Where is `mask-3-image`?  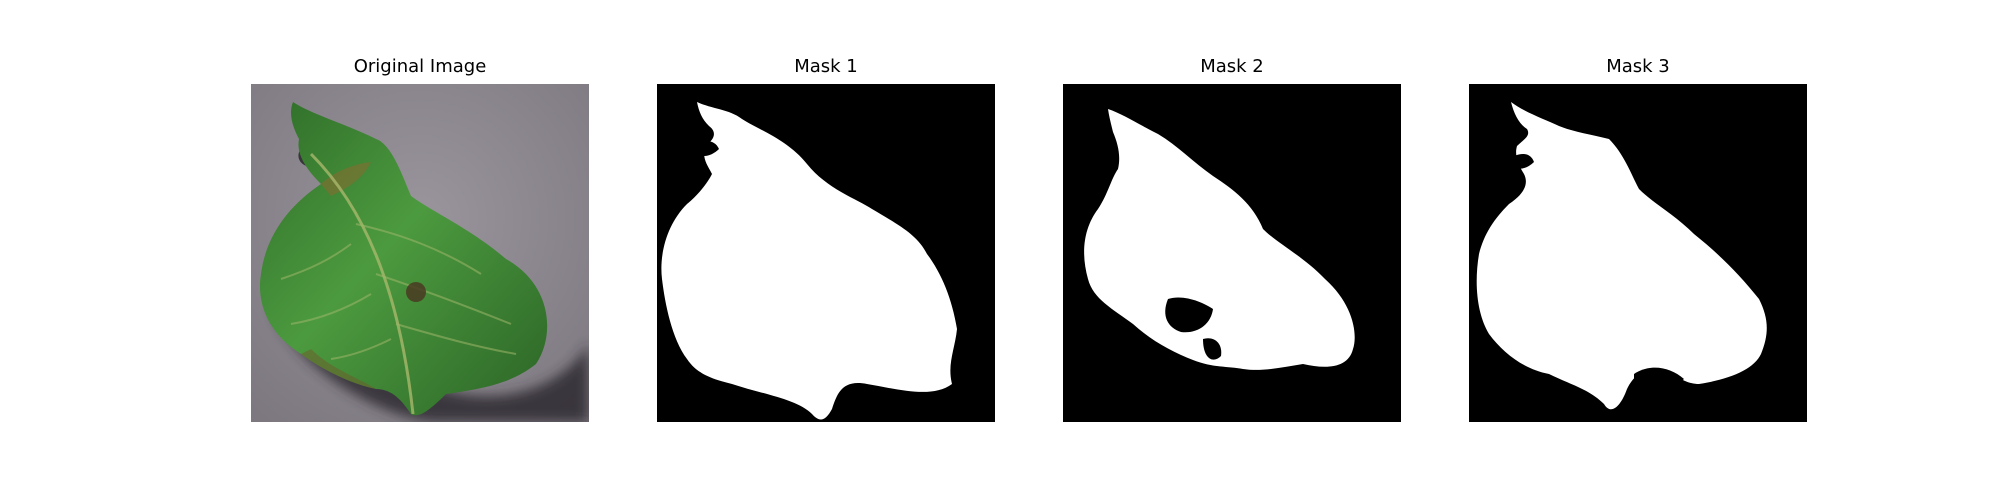
mask-3-image is located at coordinates (1638, 253).